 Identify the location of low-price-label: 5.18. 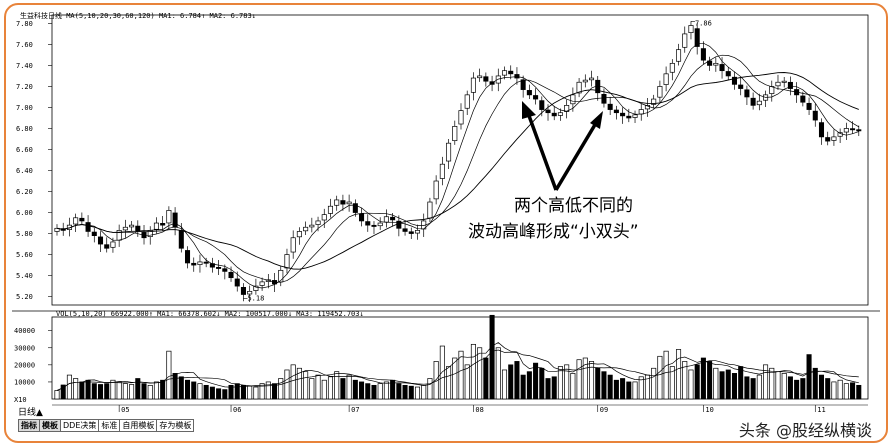
(255, 299).